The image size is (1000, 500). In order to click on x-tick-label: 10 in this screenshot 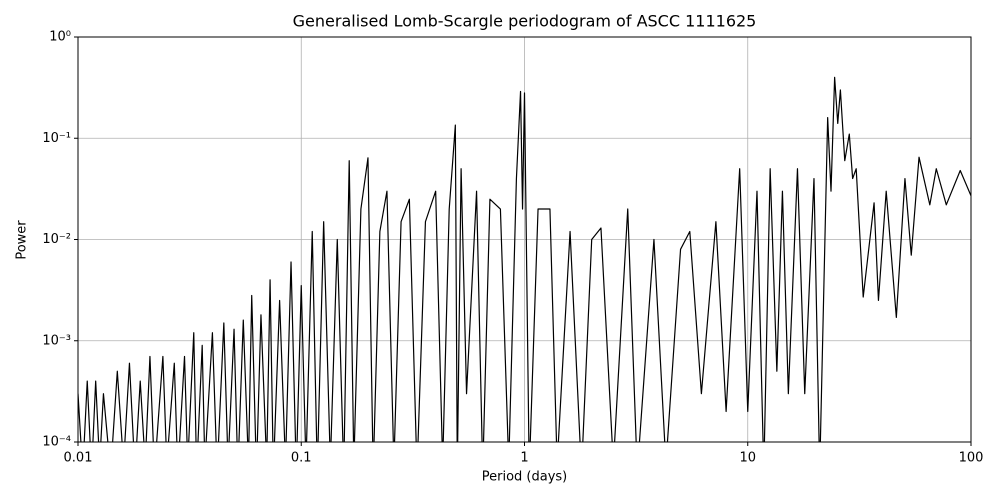, I will do `click(747, 458)`.